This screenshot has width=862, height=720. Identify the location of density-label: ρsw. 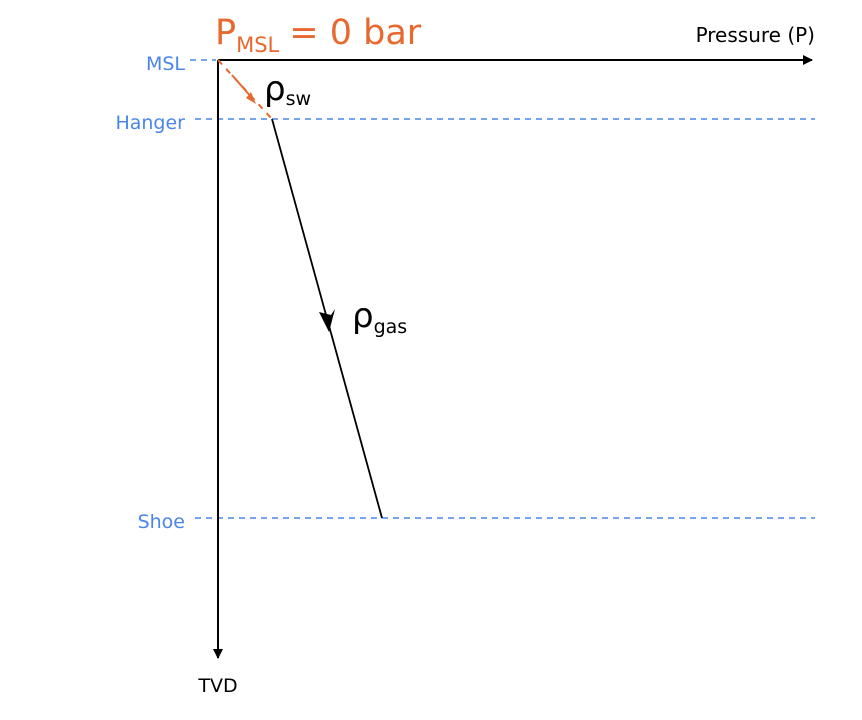
(287, 89).